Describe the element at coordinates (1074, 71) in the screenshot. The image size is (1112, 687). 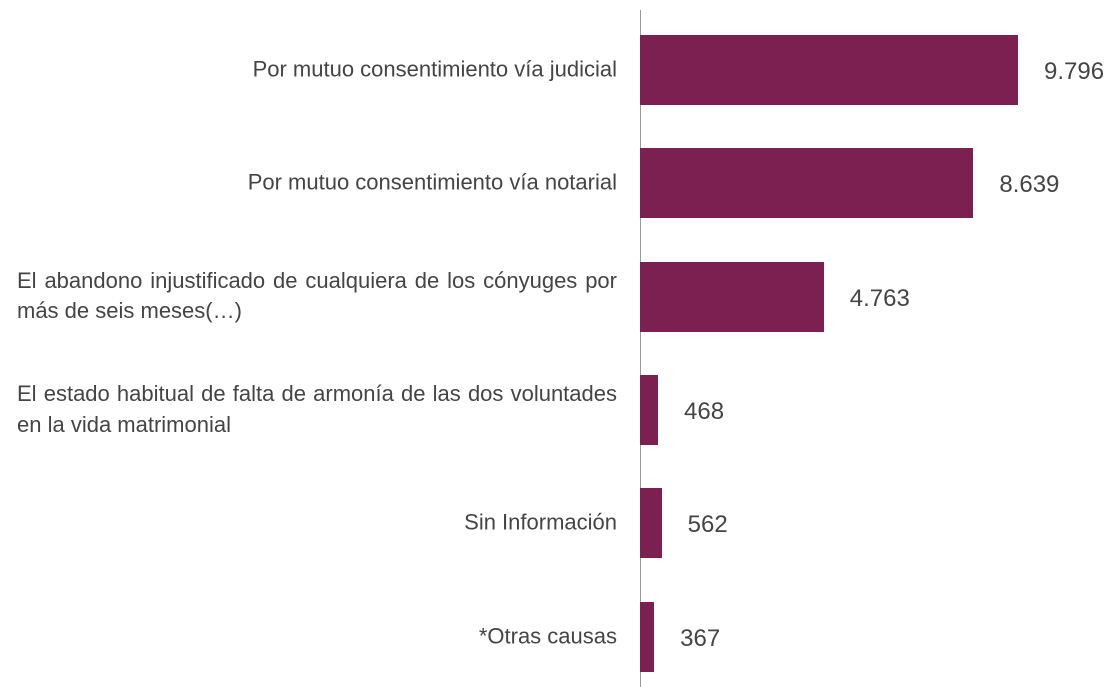
I see `value-label: 9.796` at that location.